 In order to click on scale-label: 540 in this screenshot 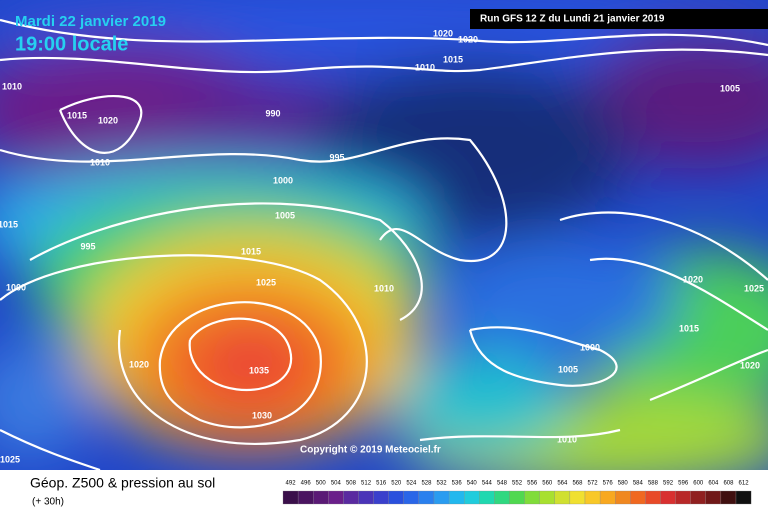, I will do `click(472, 484)`.